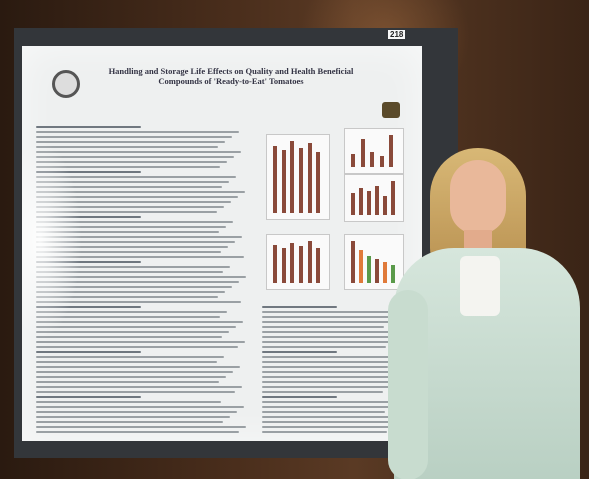  What do you see at coordinates (391, 110) in the screenshot?
I see `department-logo-icon` at bounding box center [391, 110].